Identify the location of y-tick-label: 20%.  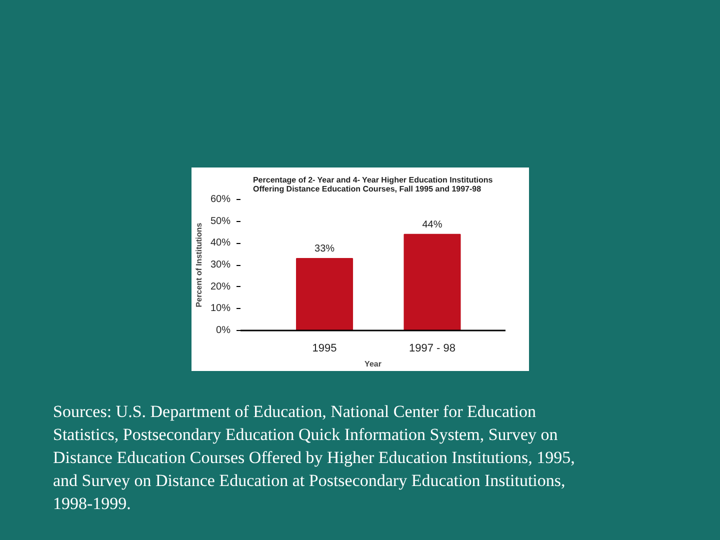
(220, 286).